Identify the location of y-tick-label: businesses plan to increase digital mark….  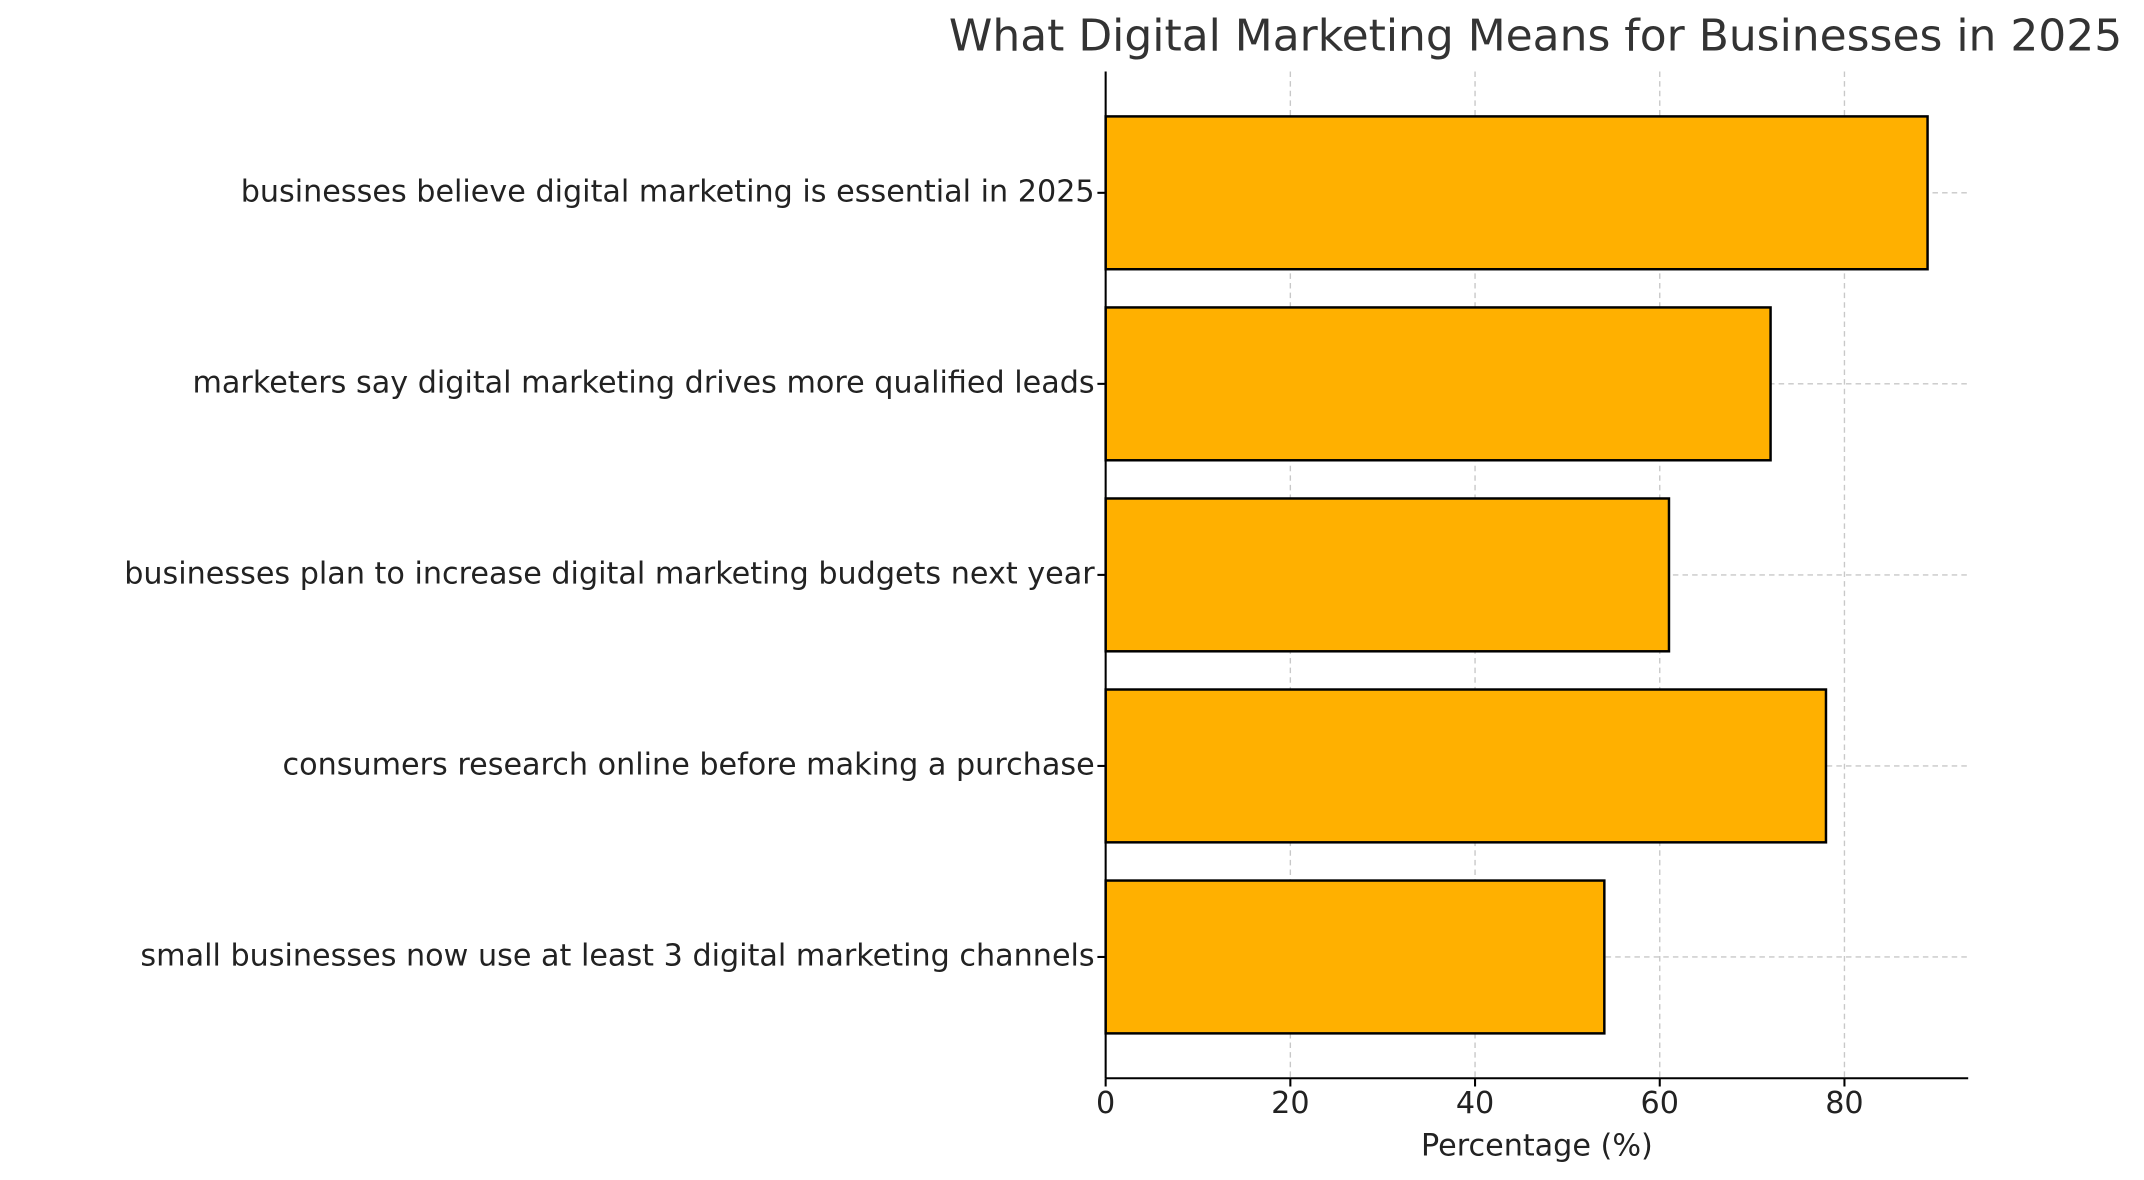
(609, 573).